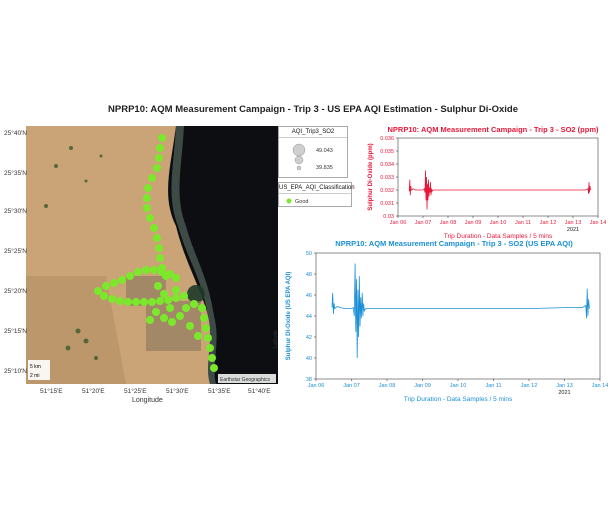 This screenshot has width=610, height=512. What do you see at coordinates (289, 201) in the screenshot?
I see `good-marker` at bounding box center [289, 201].